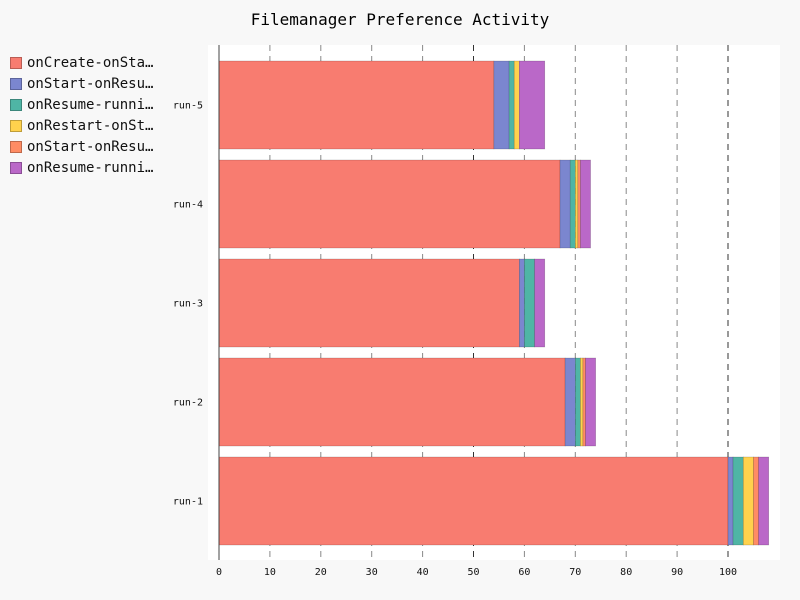 The width and height of the screenshot is (800, 600). I want to click on x-tick-label: 40, so click(423, 572).